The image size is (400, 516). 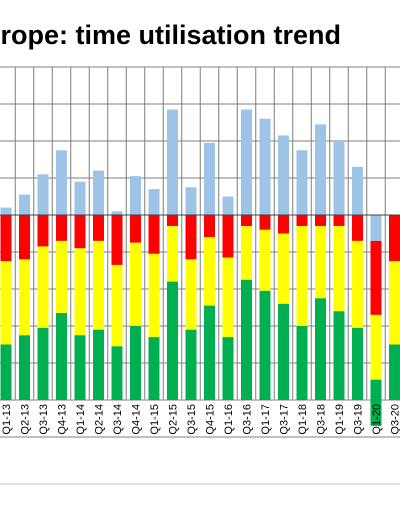 What do you see at coordinates (44, 419) in the screenshot?
I see `x-tick-label: Q3-13` at bounding box center [44, 419].